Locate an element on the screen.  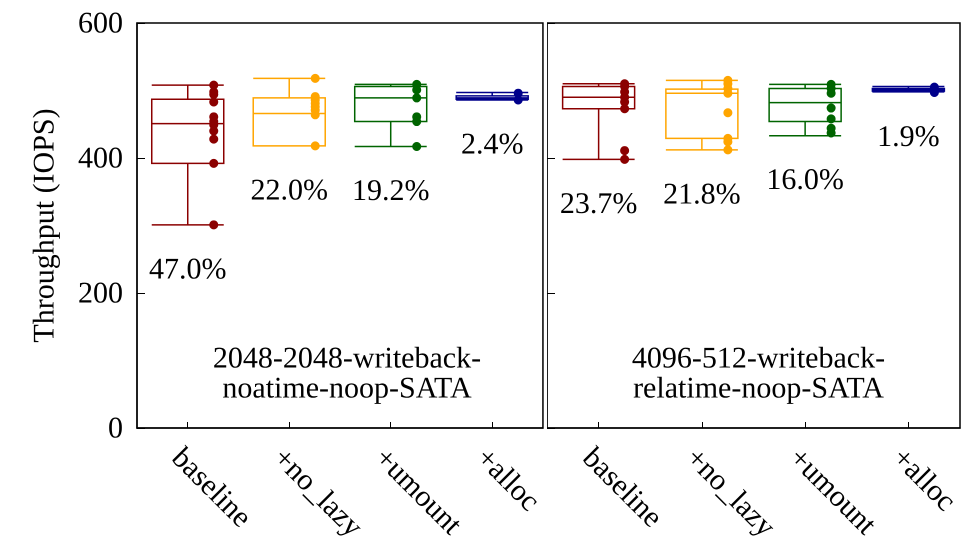
annotation: 1.9% is located at coordinates (908, 137).